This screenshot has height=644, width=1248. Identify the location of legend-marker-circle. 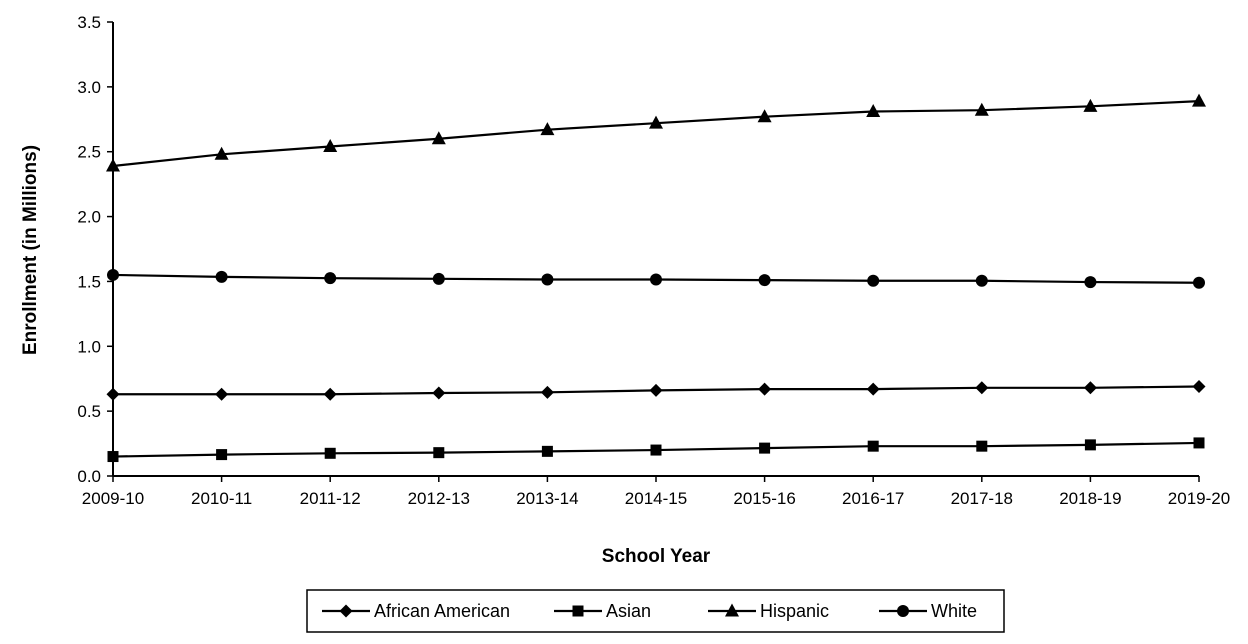
(903, 611).